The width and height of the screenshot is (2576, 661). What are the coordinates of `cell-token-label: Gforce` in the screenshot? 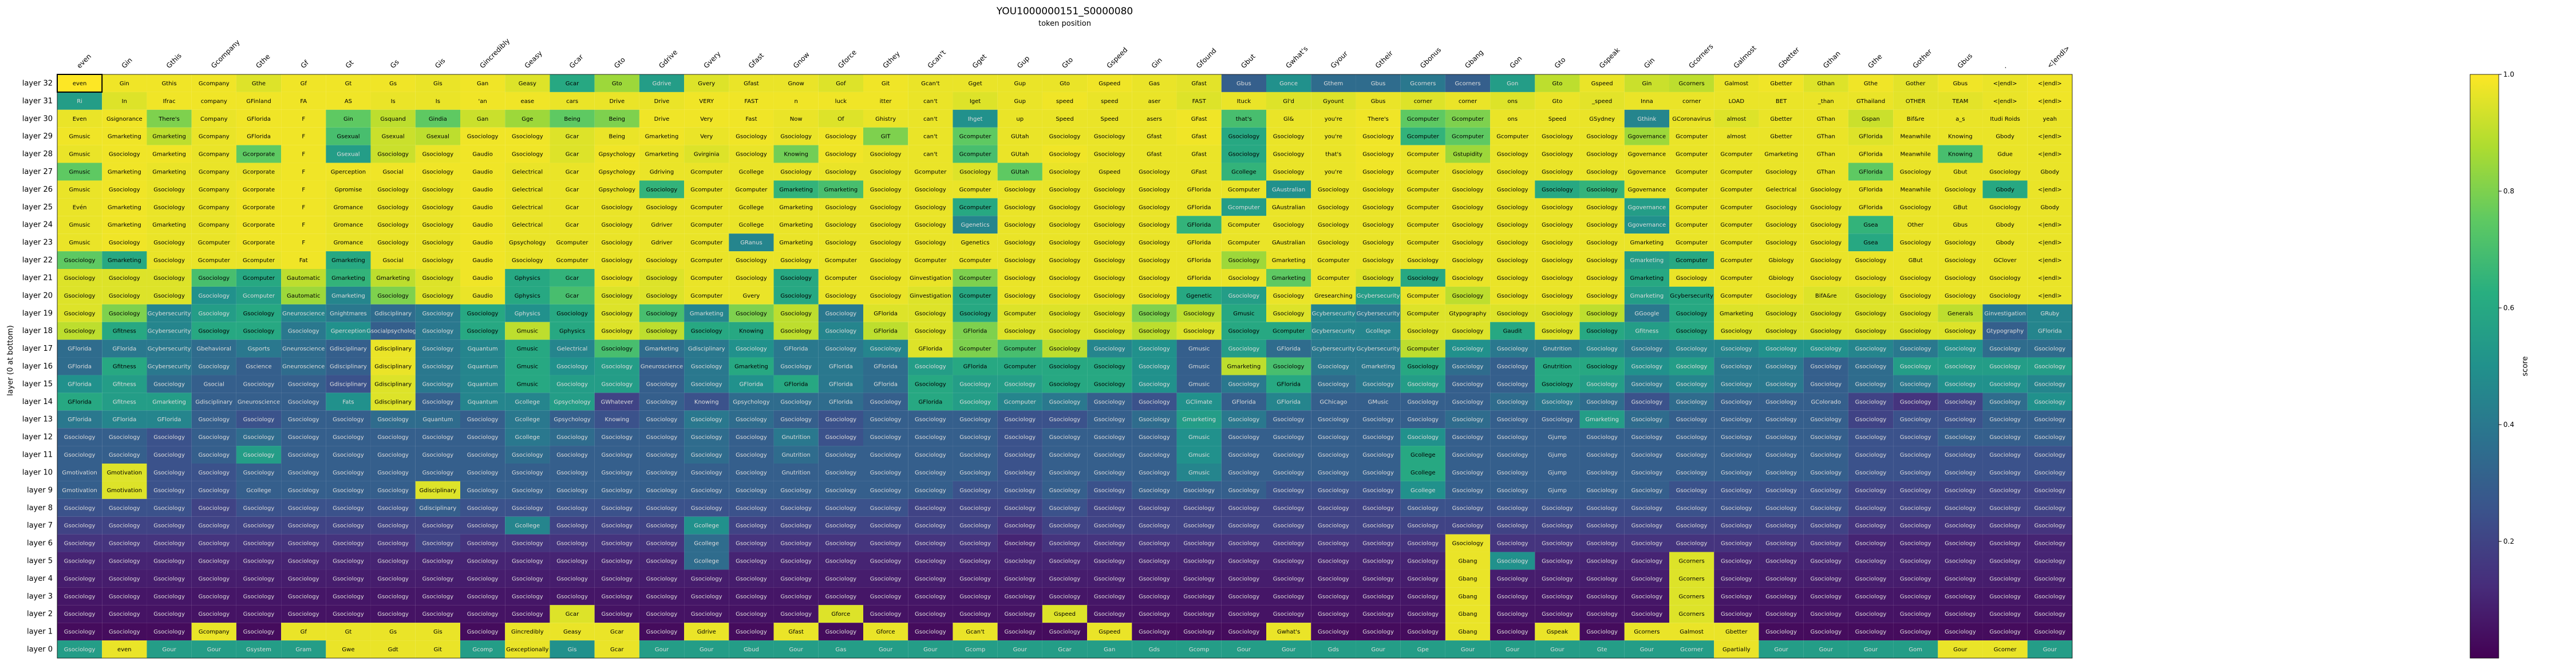 It's located at (885, 632).